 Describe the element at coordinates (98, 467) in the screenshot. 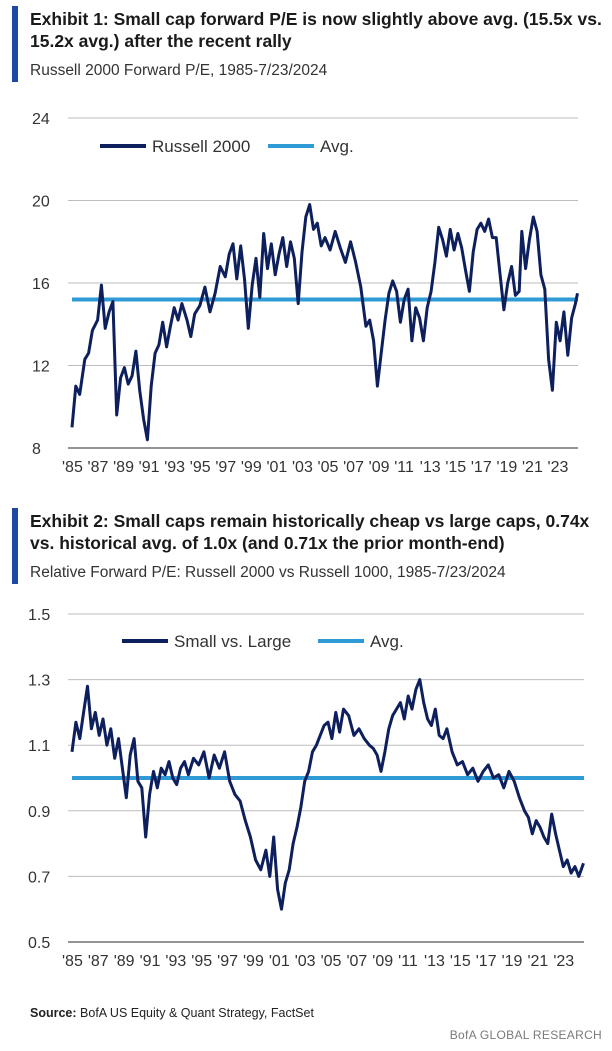

I see `chart1-xtick-label: '87` at that location.